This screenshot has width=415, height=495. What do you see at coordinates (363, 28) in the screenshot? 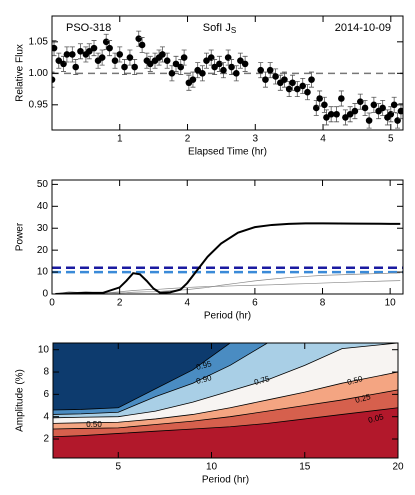
I see `annotation: 2014-10-09` at bounding box center [363, 28].